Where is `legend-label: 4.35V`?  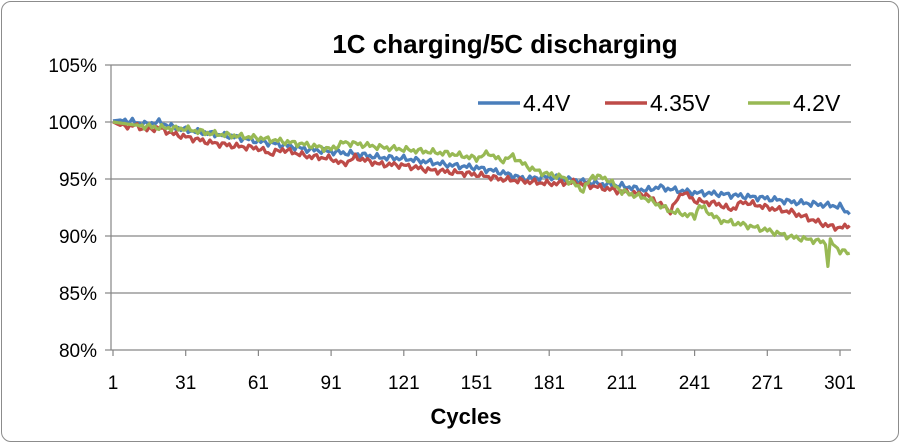
legend-label: 4.35V is located at coordinates (680, 103).